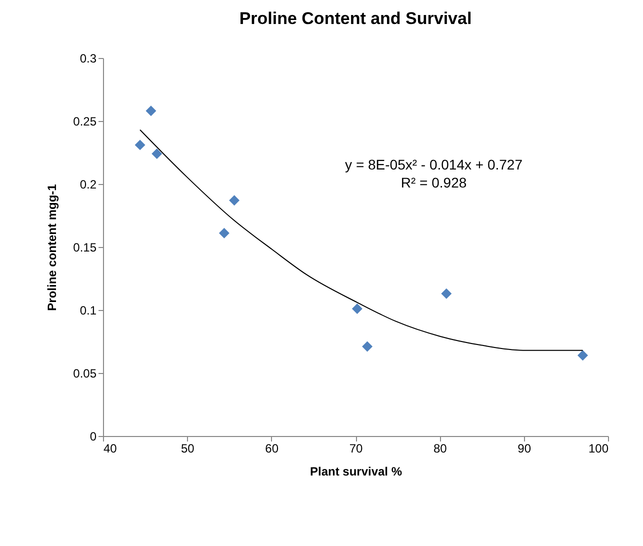 This screenshot has width=643, height=546. Describe the element at coordinates (187, 449) in the screenshot. I see `x-tick-label: 50` at that location.